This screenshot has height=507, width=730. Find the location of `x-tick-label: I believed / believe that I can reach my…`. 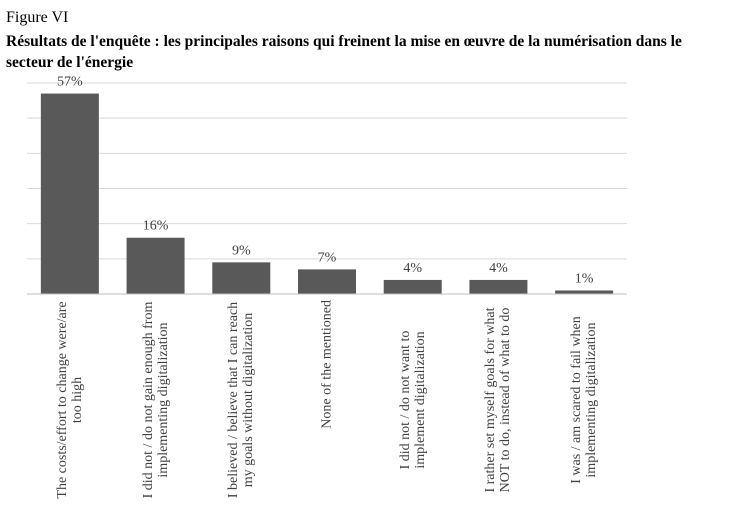

x-tick-label: I believed / believe that I can reach my… is located at coordinates (241, 400).